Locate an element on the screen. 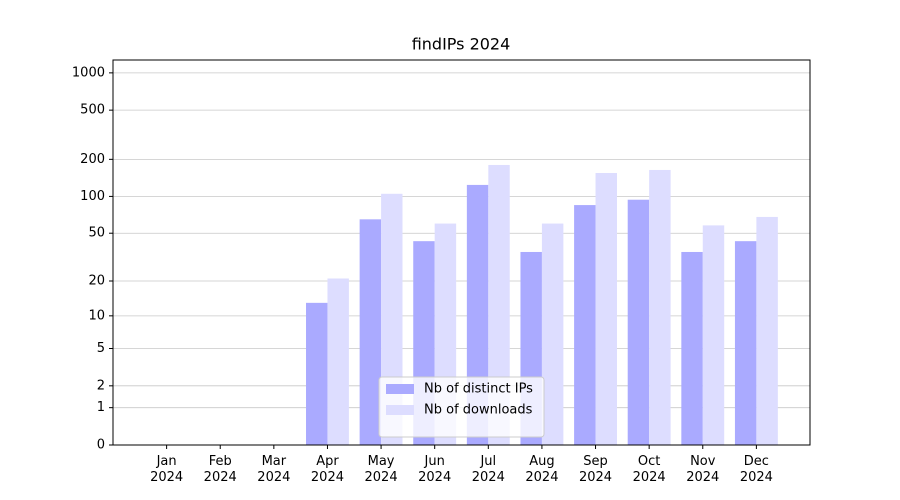 Image resolution: width=900 pixels, height=500 pixels. x-tick-label: Feb 2024 is located at coordinates (220, 469).